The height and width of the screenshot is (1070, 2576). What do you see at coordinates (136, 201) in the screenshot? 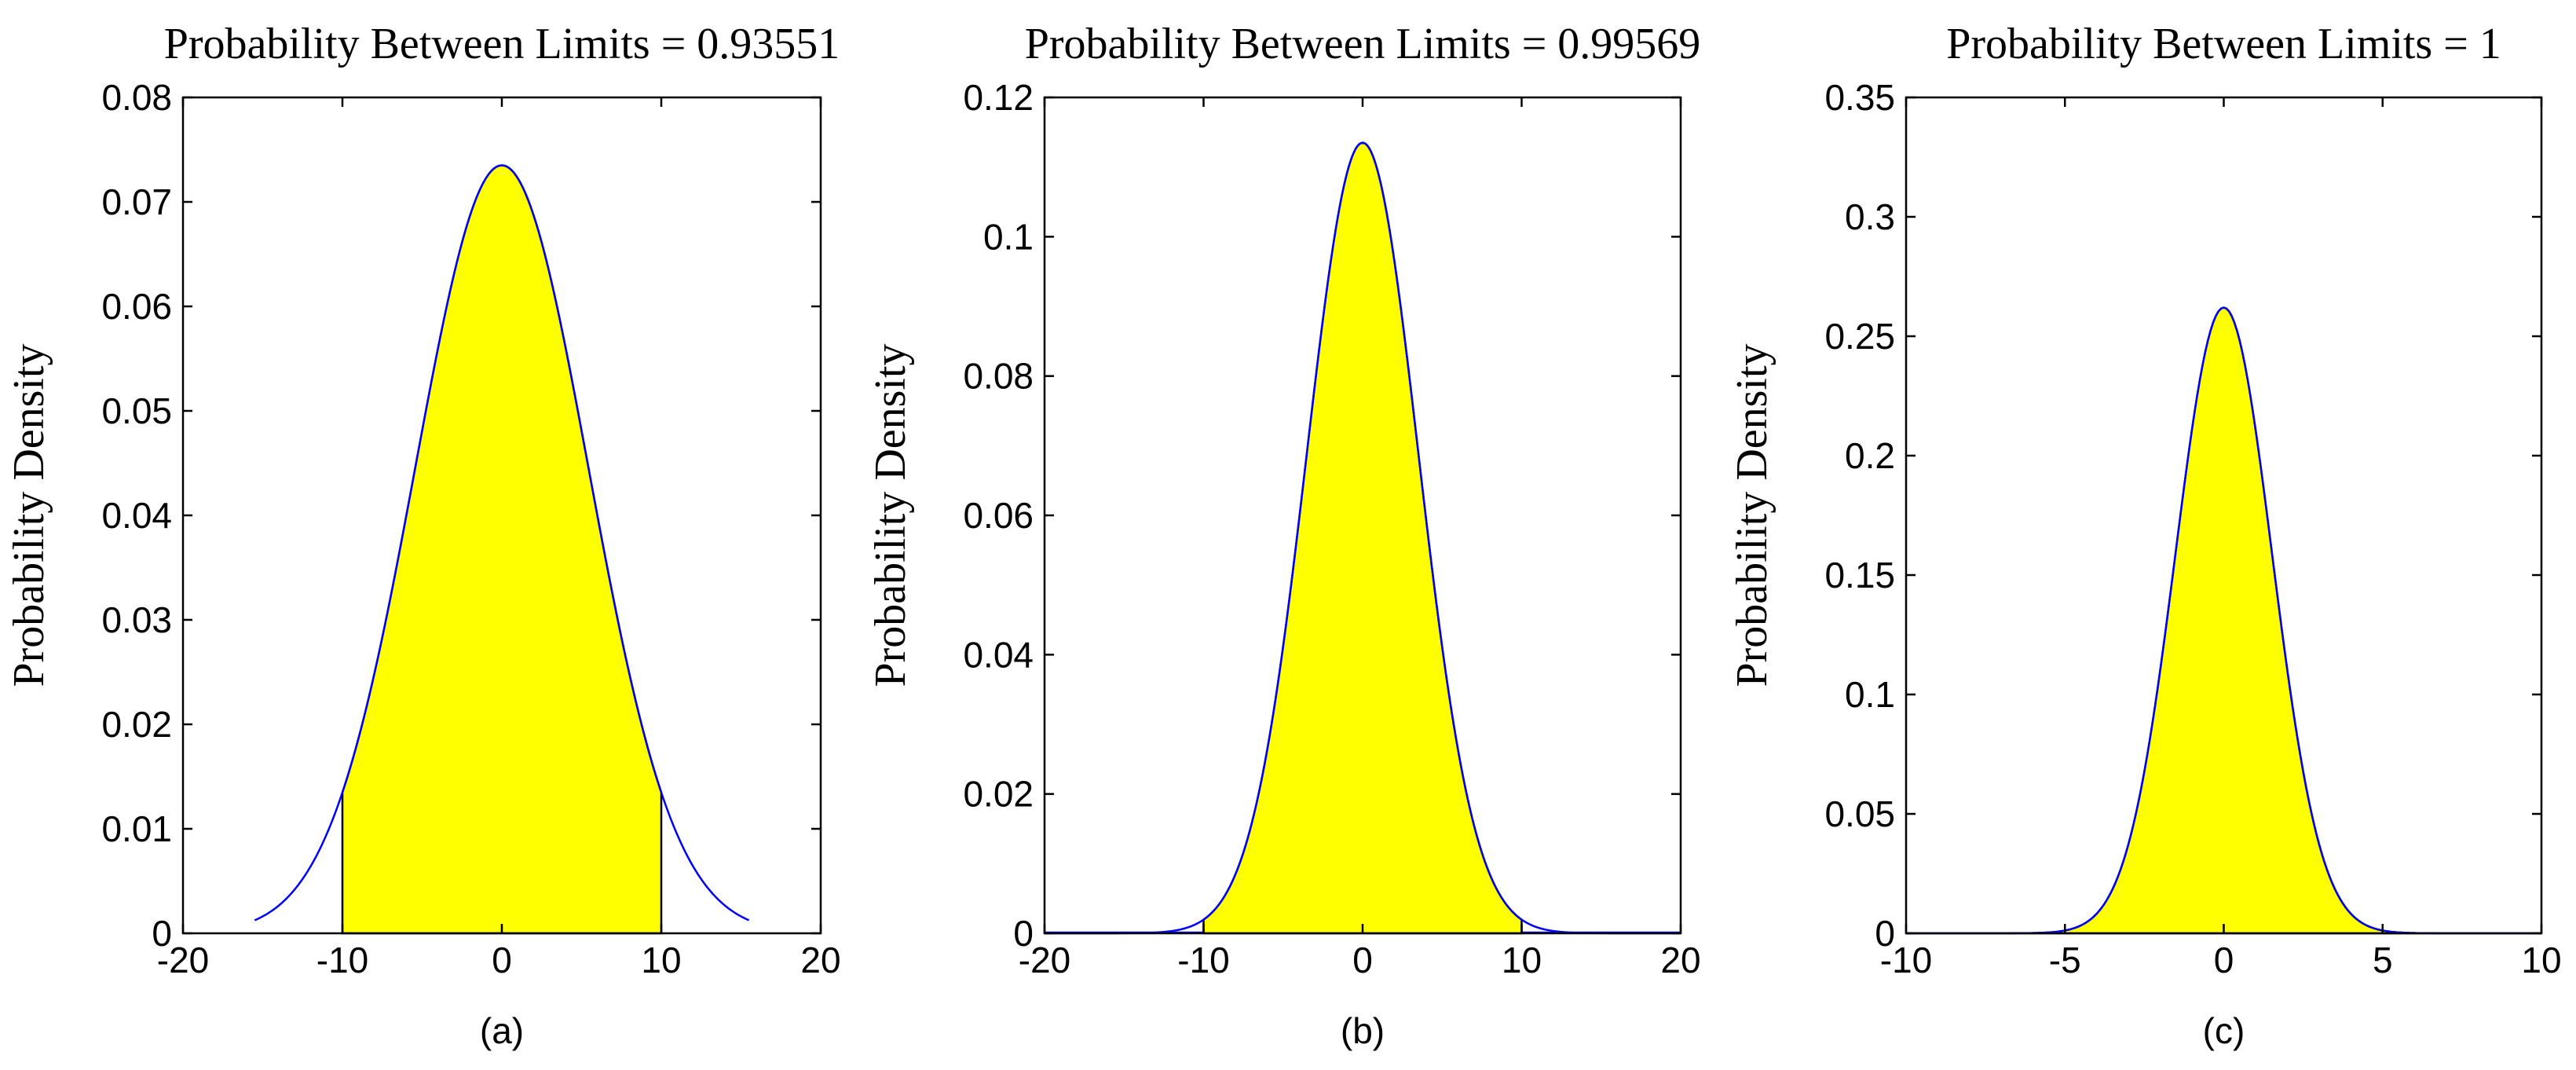
I see `y-tick-label-a: 0.07` at bounding box center [136, 201].